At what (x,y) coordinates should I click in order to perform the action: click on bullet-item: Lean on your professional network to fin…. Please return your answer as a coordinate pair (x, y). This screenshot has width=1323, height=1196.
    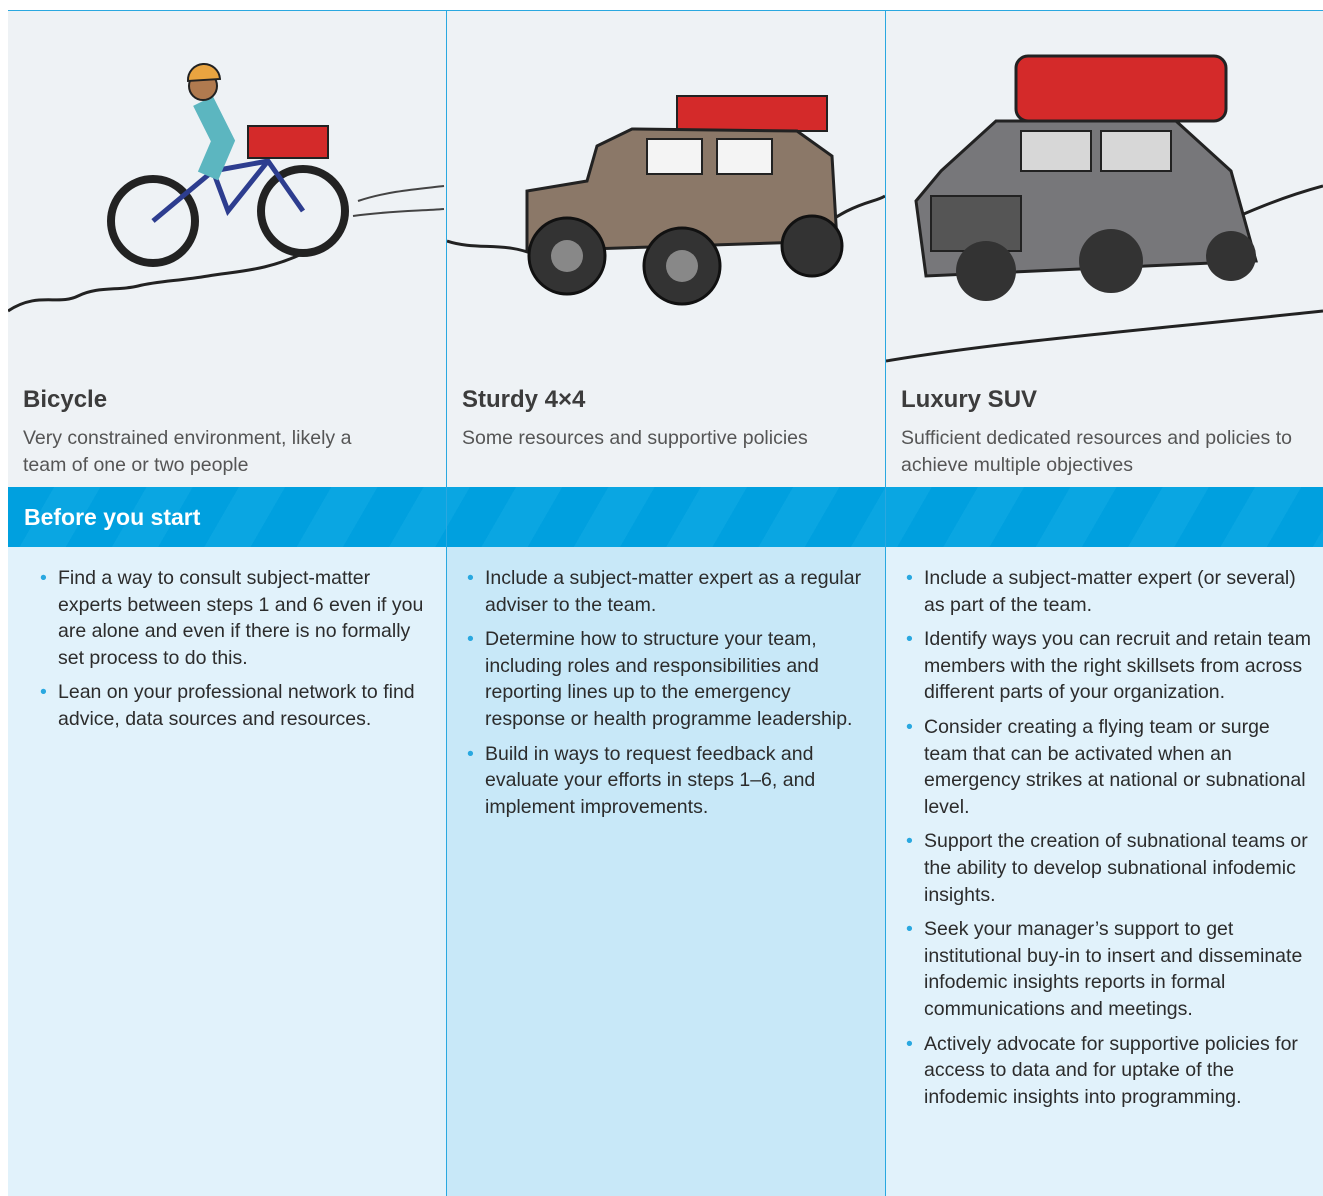
    Looking at the image, I should click on (236, 705).